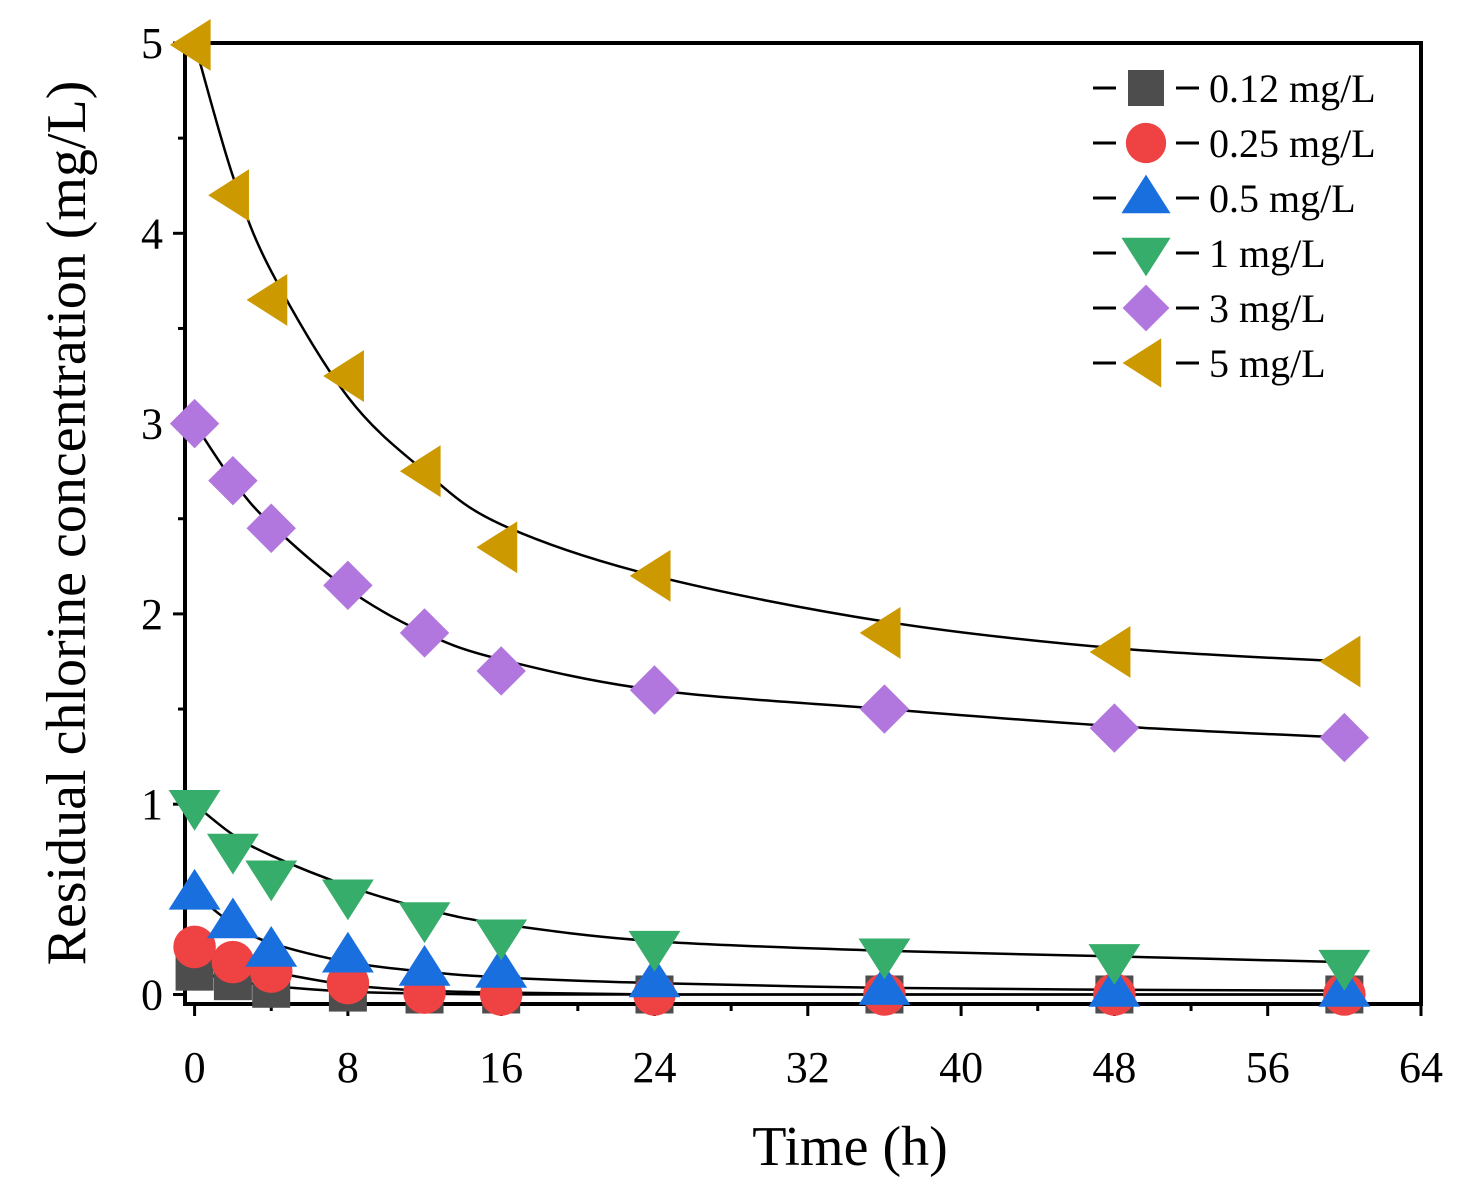  Describe the element at coordinates (1146, 143) in the screenshot. I see `legend-marker-0-25-mg-l` at that location.